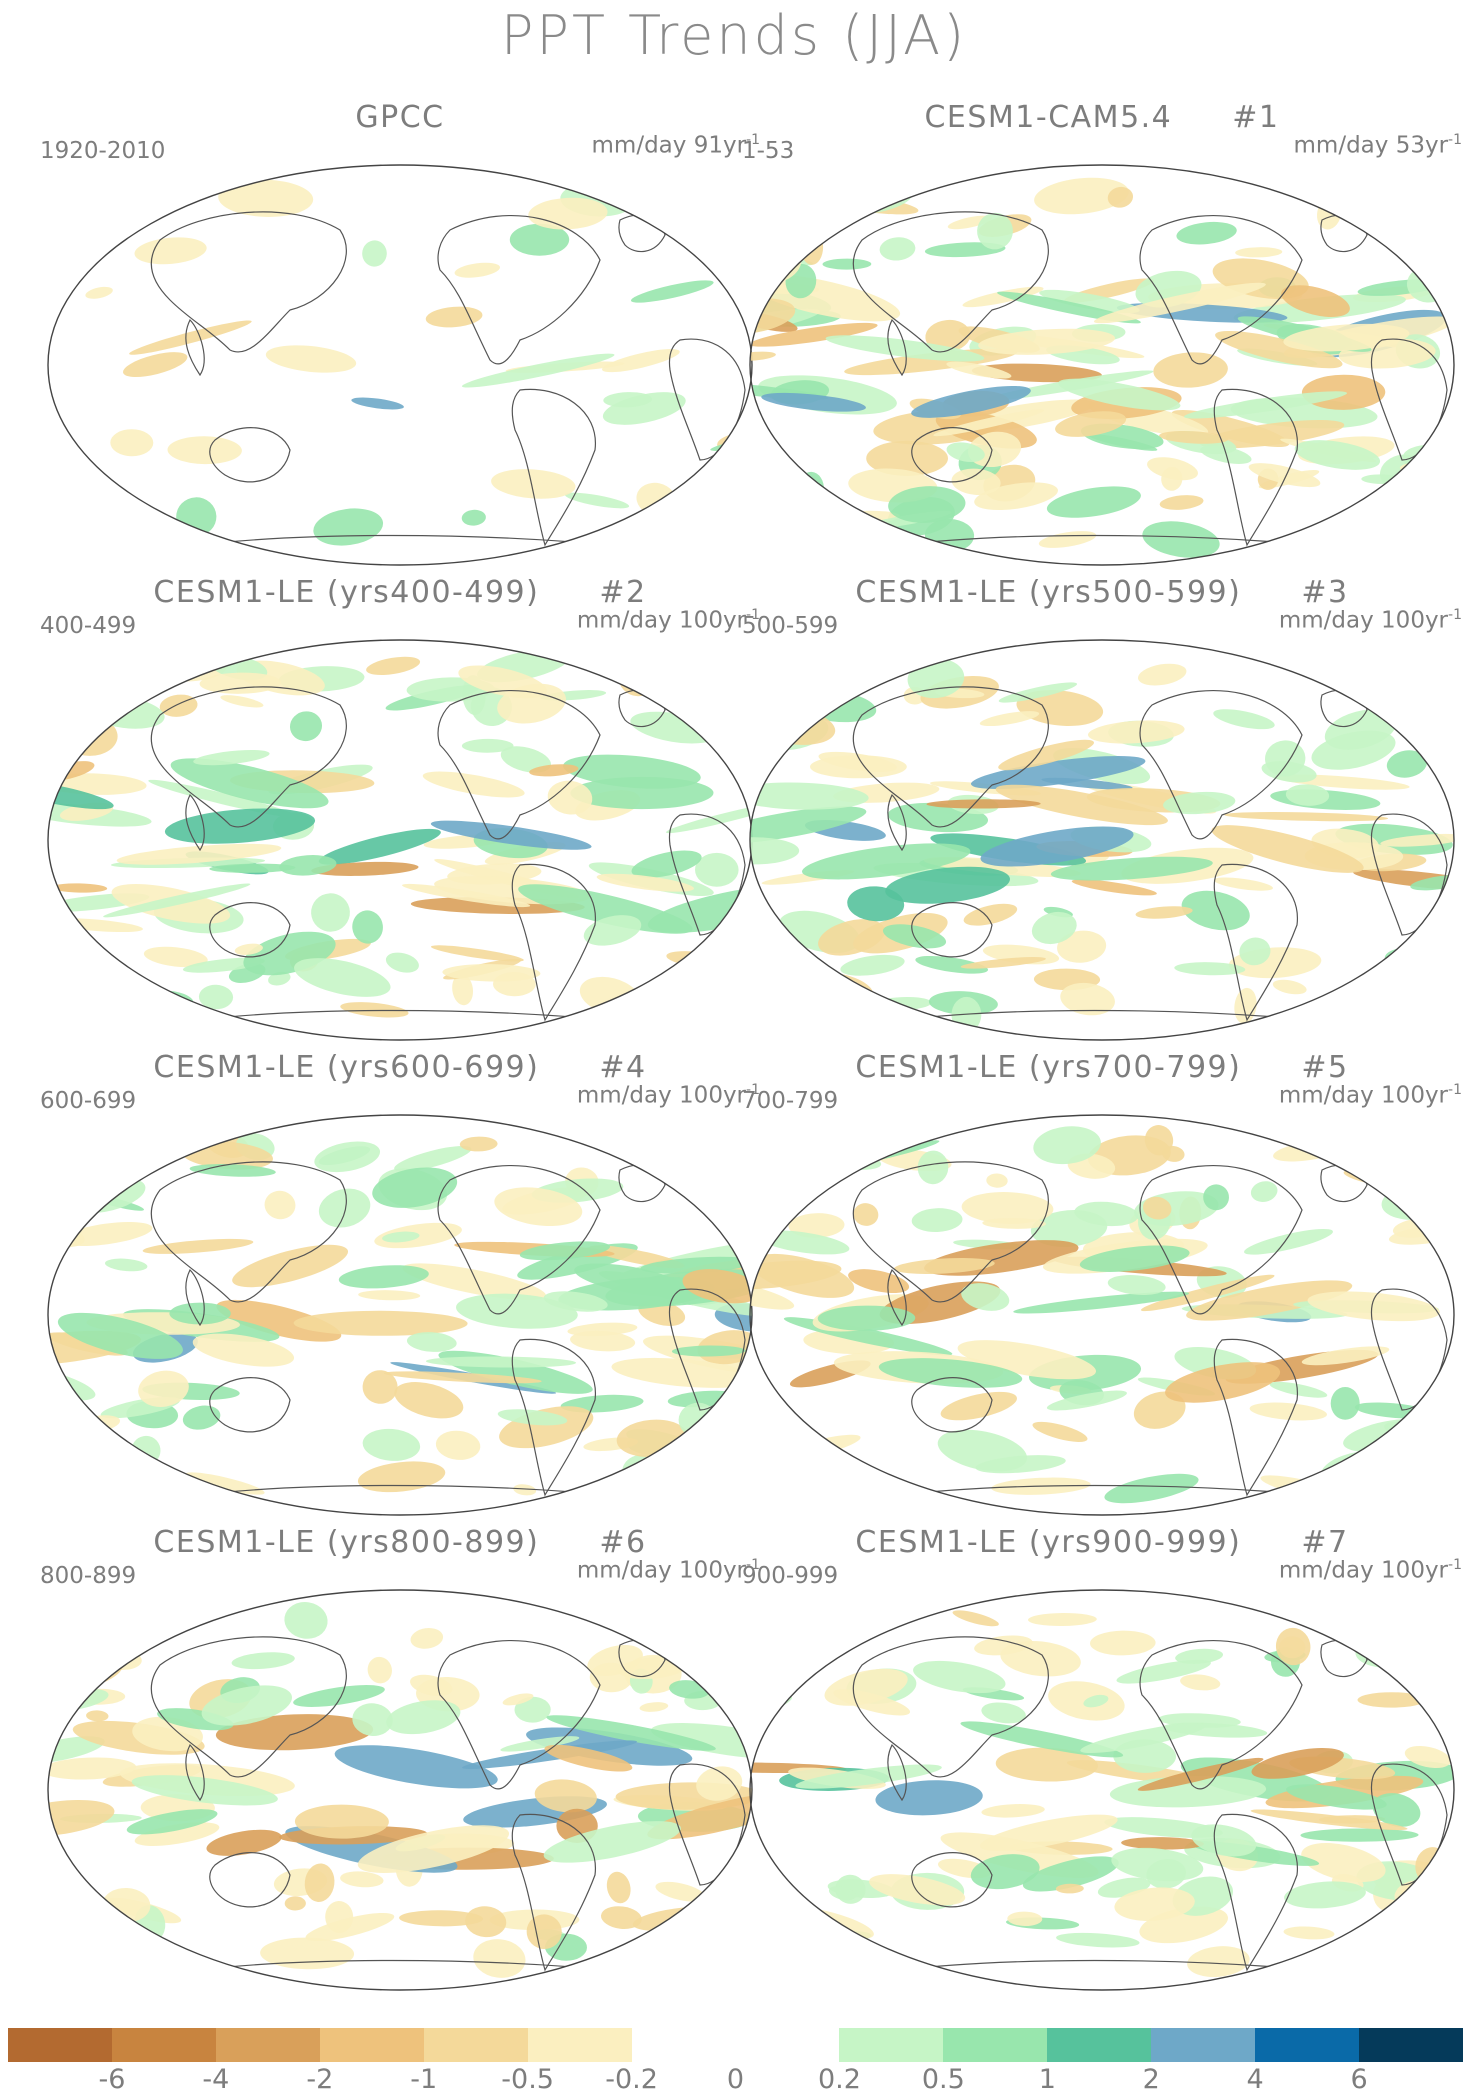 The width and height of the screenshot is (1468, 2095). Describe the element at coordinates (216, 2079) in the screenshot. I see `colorbar-tick-label: -4` at that location.